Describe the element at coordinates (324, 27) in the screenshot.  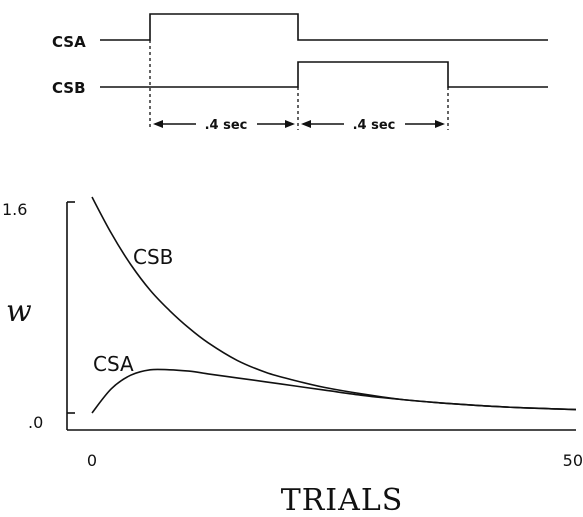
I see `csa-trace` at that location.